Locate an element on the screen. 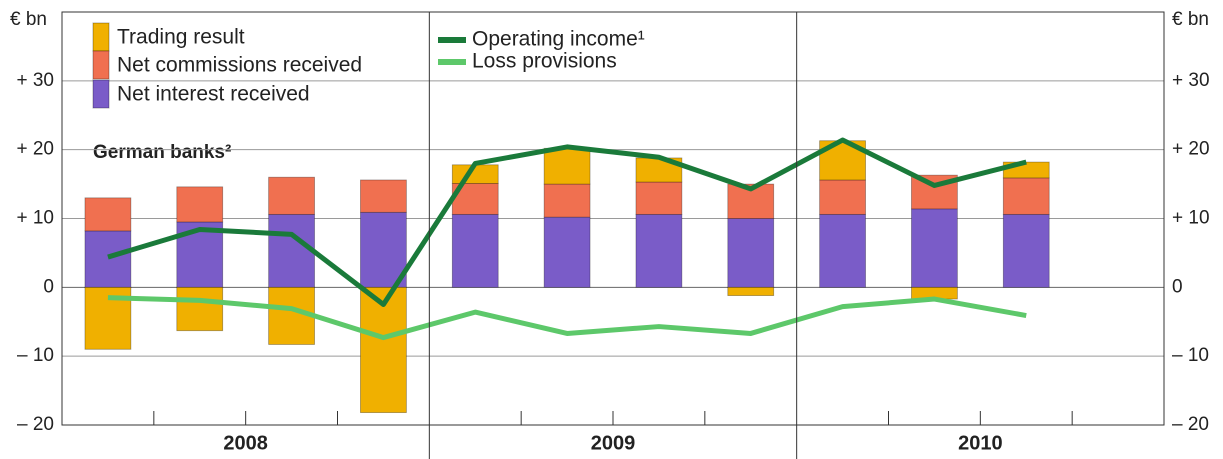 This screenshot has height=459, width=1223. y-tick-label: 0 is located at coordinates (48, 286).